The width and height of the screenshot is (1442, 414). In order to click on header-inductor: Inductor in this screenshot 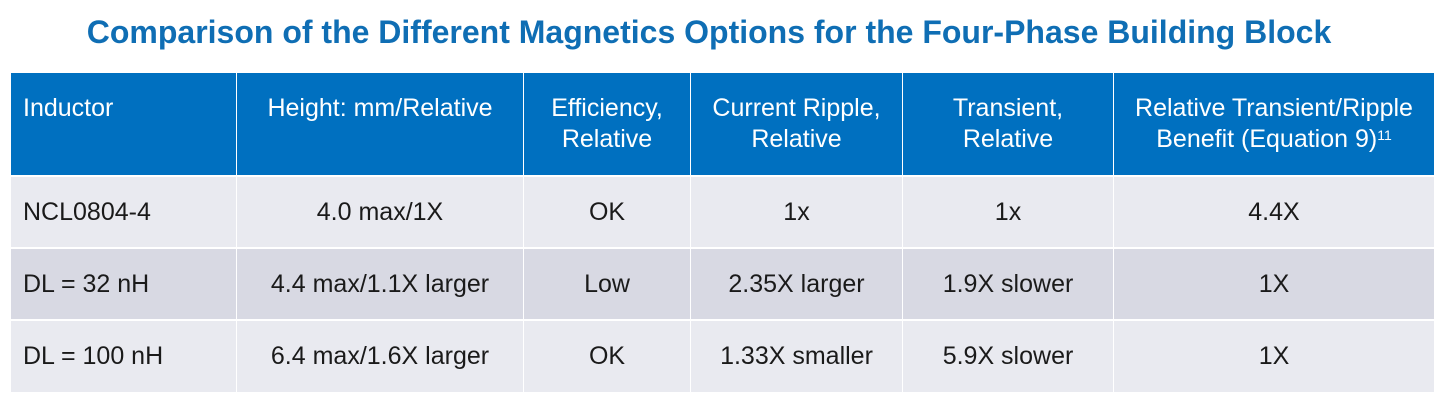, I will do `click(123, 124)`.